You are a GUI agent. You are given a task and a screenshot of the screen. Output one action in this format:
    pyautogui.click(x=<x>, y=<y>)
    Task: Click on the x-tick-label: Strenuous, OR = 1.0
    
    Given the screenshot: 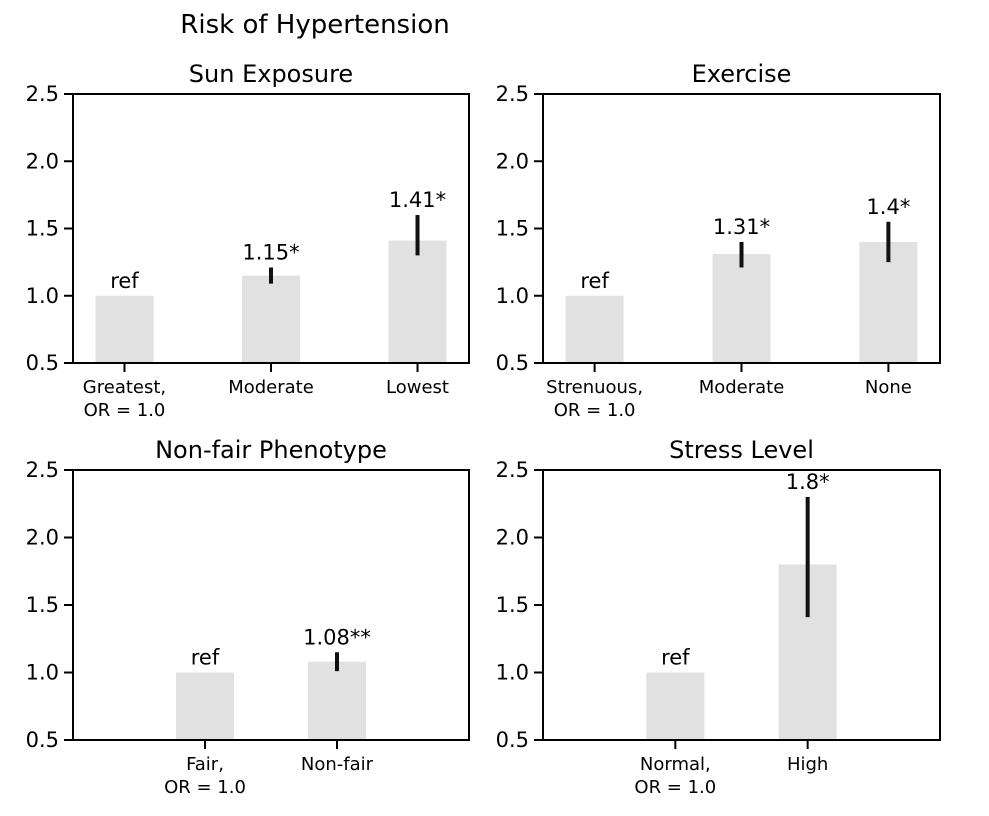 What is the action you would take?
    pyautogui.click(x=594, y=399)
    